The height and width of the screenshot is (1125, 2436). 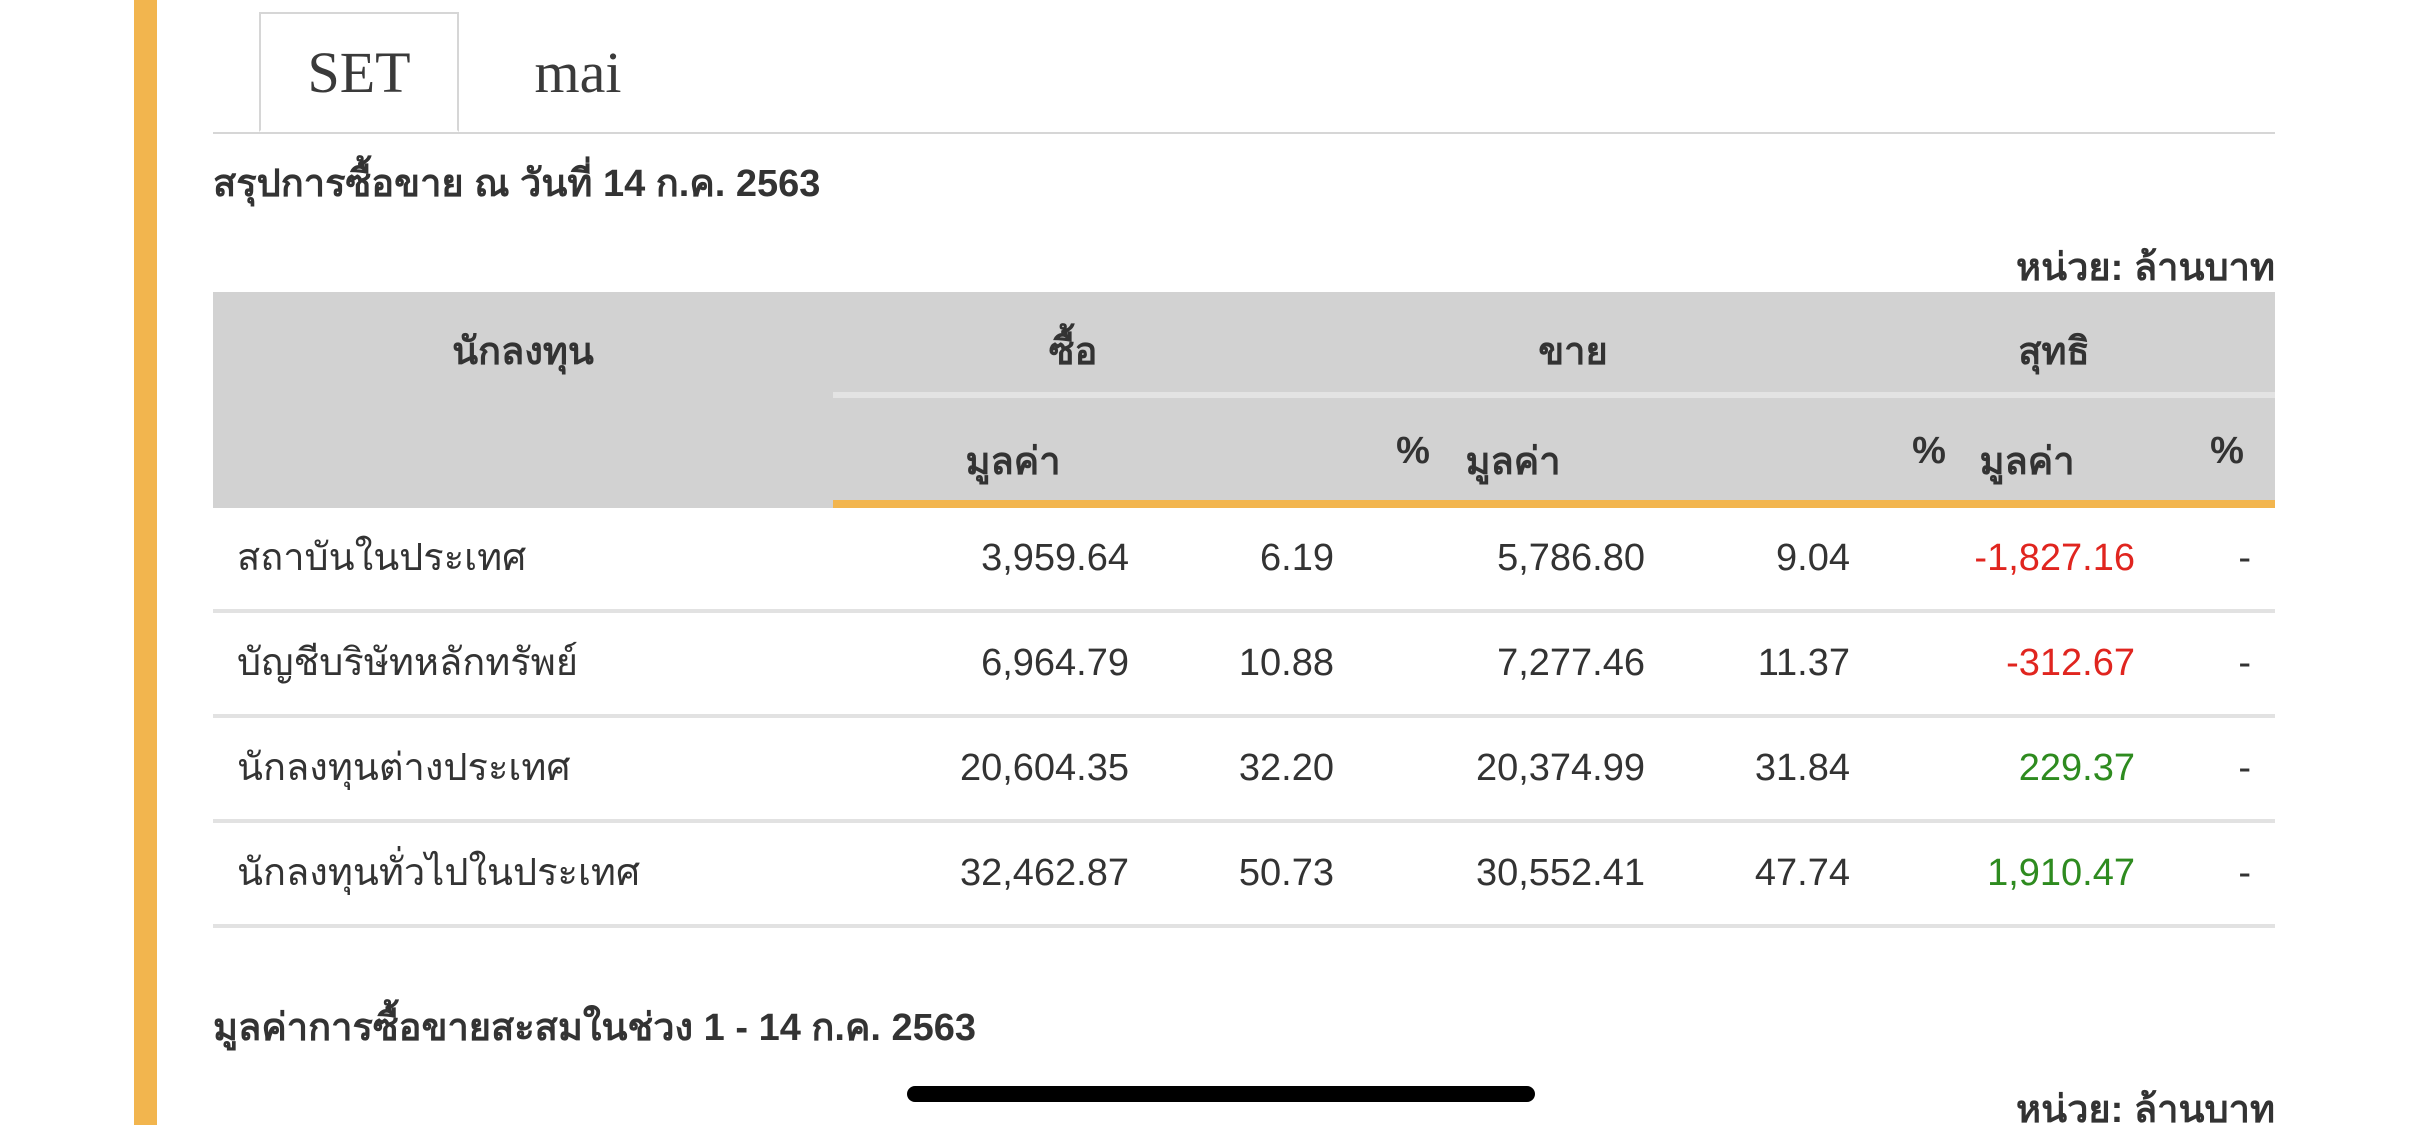 I want to click on header-net-value: มูลค่า, so click(x=2027, y=462).